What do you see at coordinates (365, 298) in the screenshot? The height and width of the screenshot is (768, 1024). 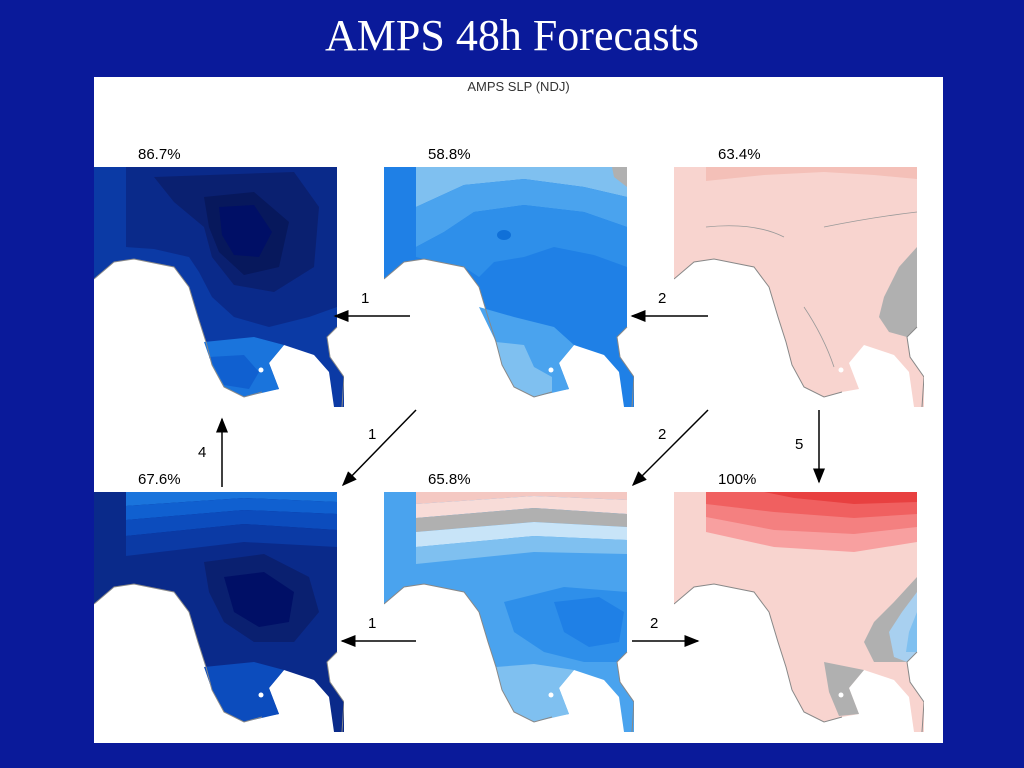 I see `edge-label-tm-to-tl: 1` at bounding box center [365, 298].